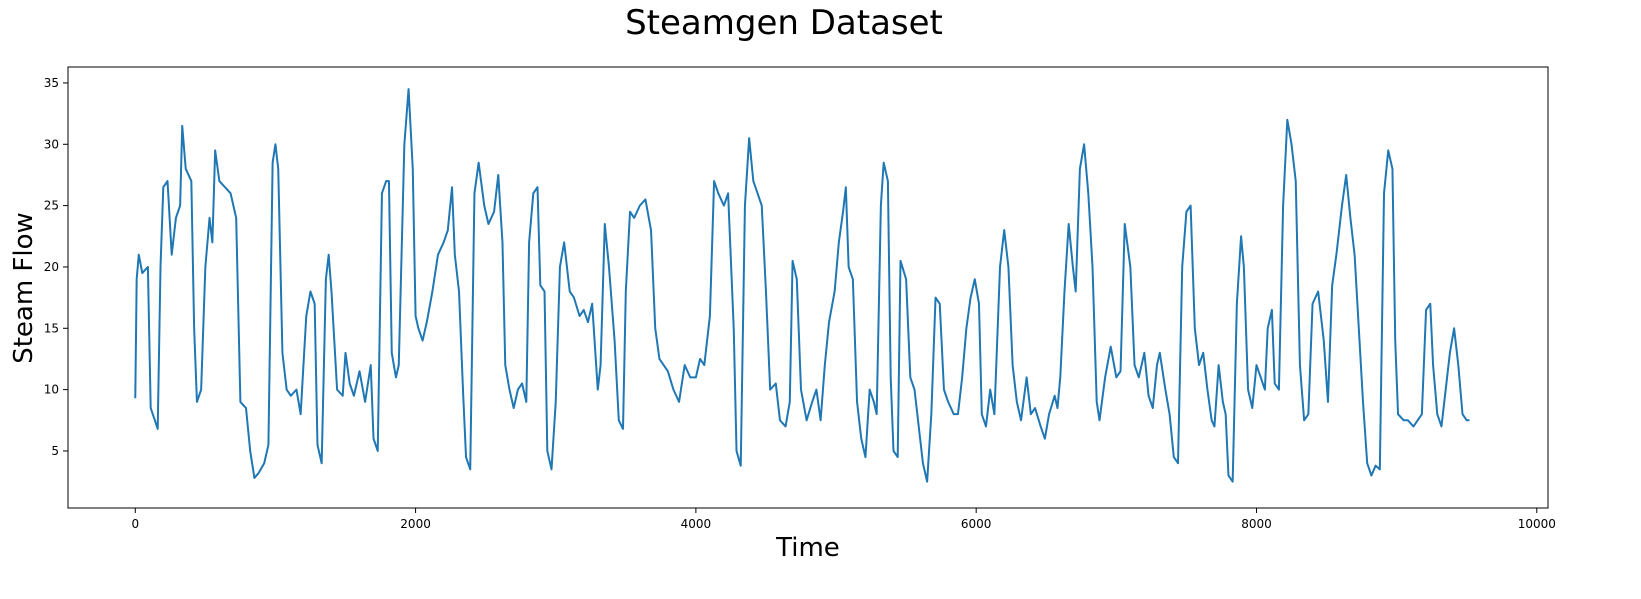 This screenshot has height=599, width=1641. I want to click on x-tick-label: 8000, so click(1256, 524).